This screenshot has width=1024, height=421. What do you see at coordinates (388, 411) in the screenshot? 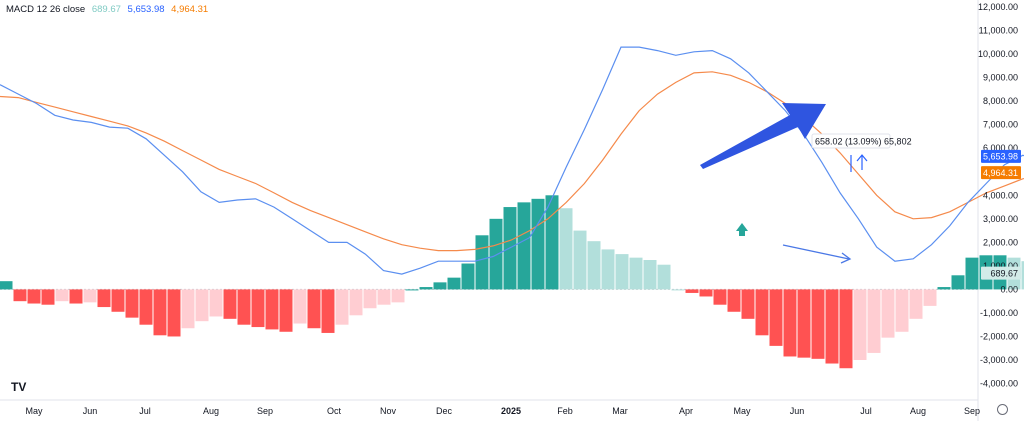
I see `x-tick-label: Nov` at bounding box center [388, 411].